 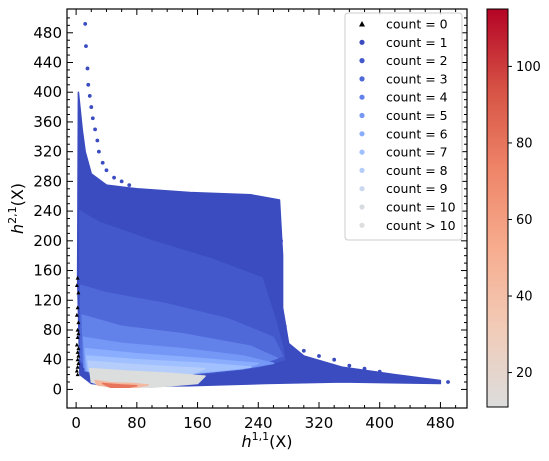 What do you see at coordinates (417, 78) in the screenshot?
I see `legend-label: count = 3` at bounding box center [417, 78].